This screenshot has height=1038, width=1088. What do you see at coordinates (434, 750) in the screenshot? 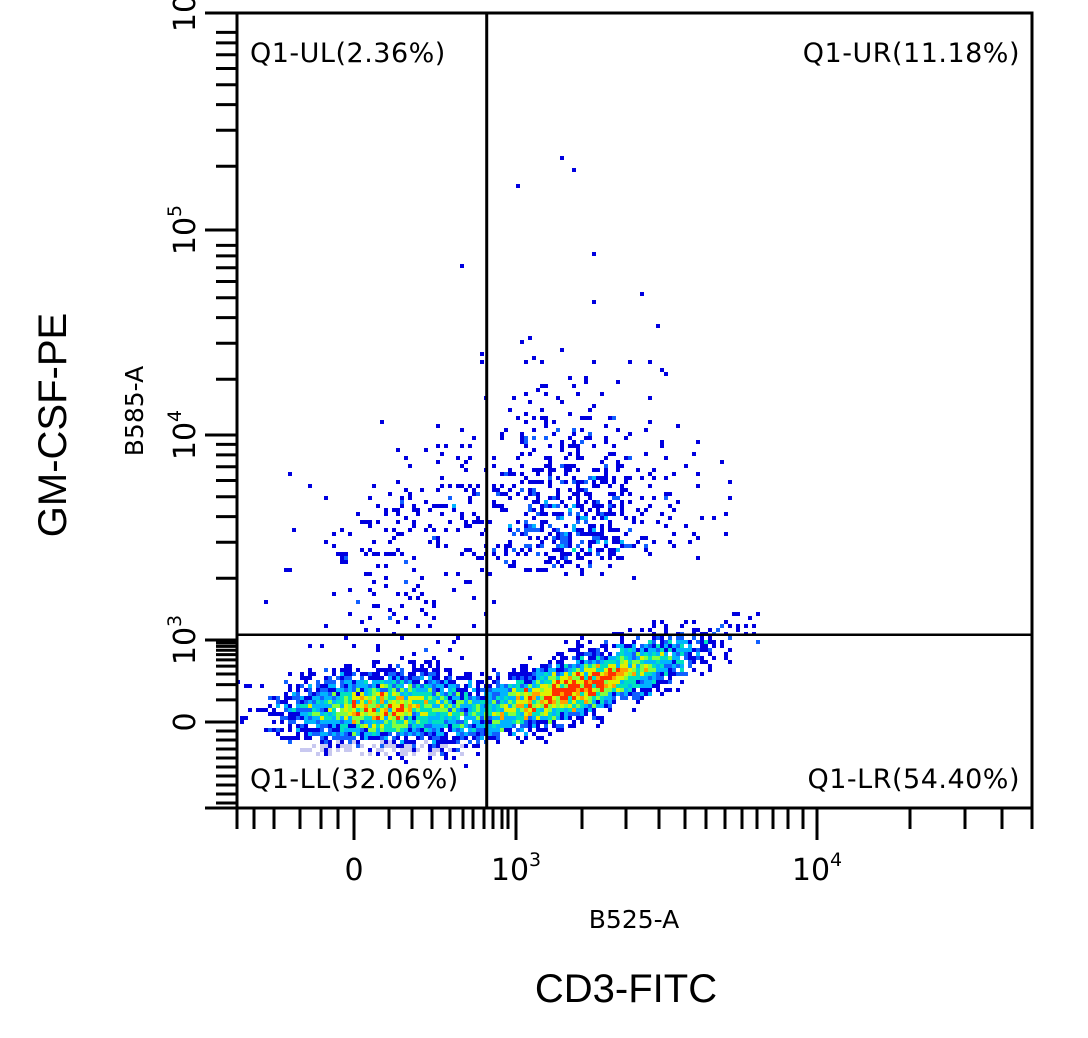
I see `negative-event-dot` at bounding box center [434, 750].